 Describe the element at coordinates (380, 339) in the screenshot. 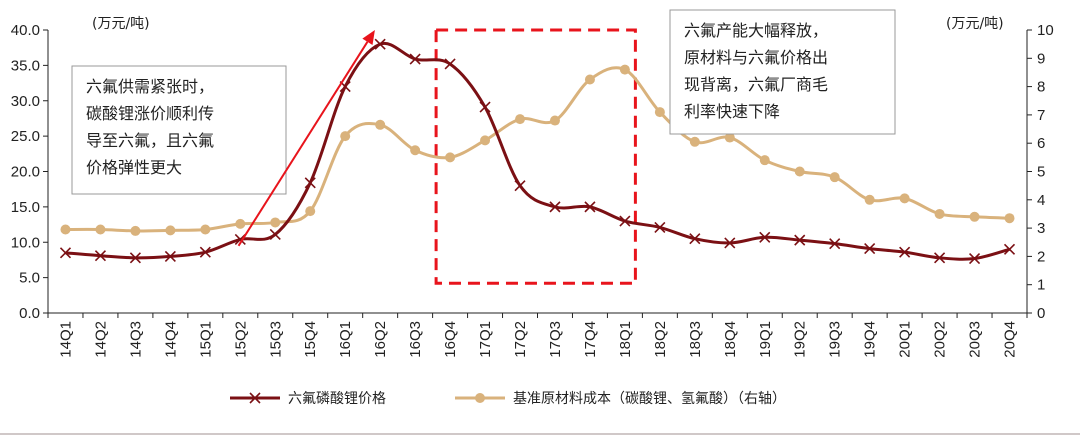

I see `x-tick-label: 16Q2` at that location.